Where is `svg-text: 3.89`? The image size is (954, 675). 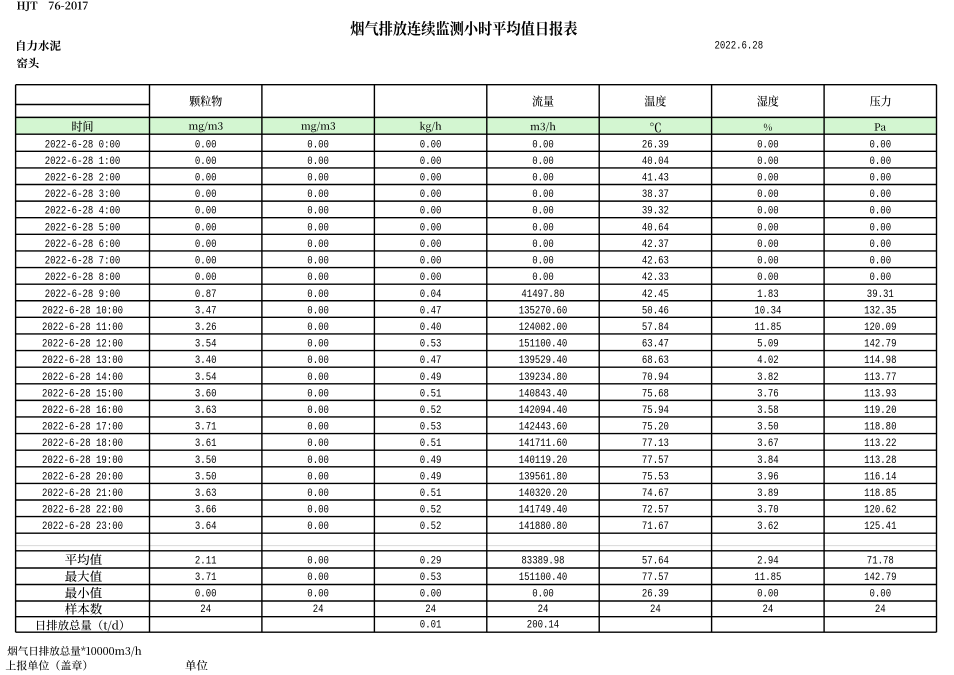 svg-text: 3.89 is located at coordinates (768, 494).